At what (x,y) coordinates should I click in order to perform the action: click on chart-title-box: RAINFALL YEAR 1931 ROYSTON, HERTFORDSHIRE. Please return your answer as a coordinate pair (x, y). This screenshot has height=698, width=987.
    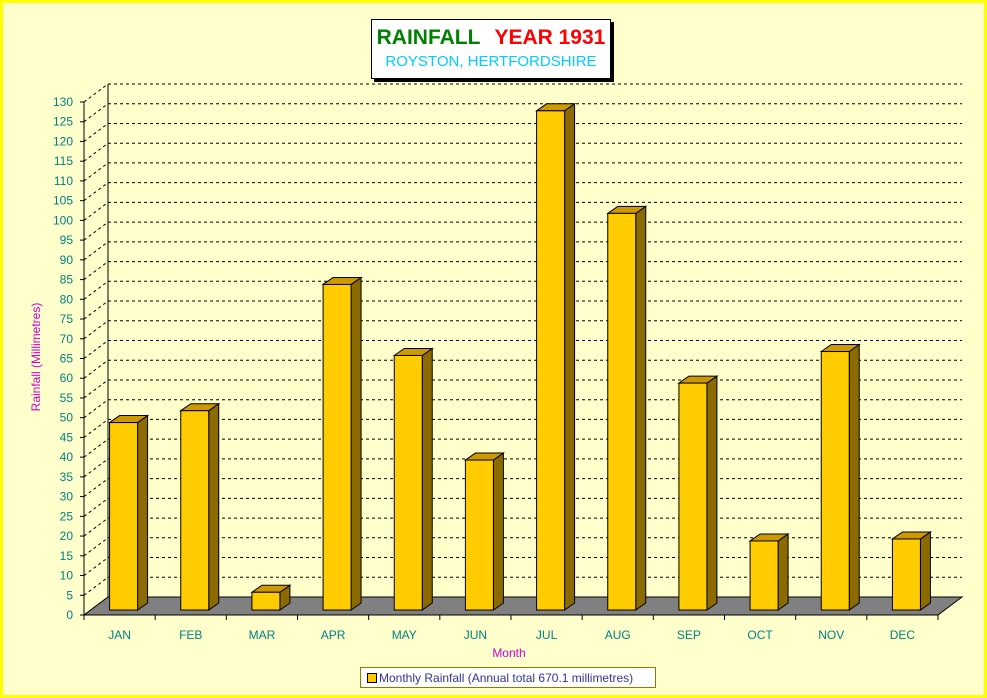
    Looking at the image, I should click on (491, 49).